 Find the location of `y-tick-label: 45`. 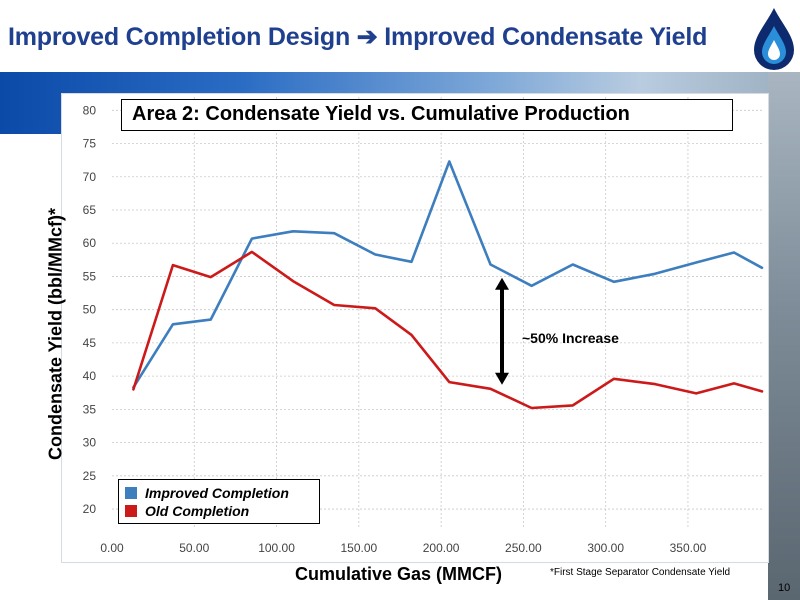

y-tick-label: 45 is located at coordinates (90, 343).